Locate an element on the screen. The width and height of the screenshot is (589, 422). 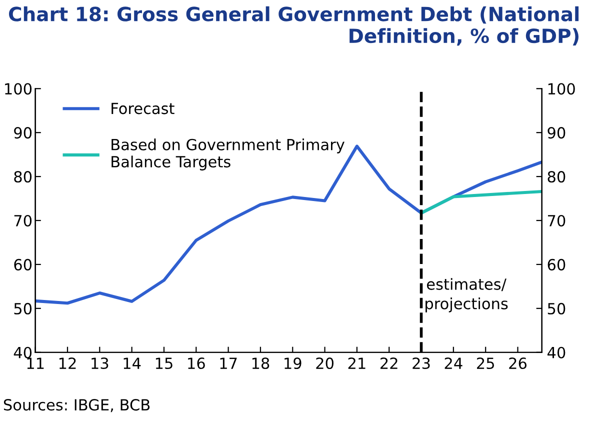
y2-tick-label: 90 is located at coordinates (557, 133).